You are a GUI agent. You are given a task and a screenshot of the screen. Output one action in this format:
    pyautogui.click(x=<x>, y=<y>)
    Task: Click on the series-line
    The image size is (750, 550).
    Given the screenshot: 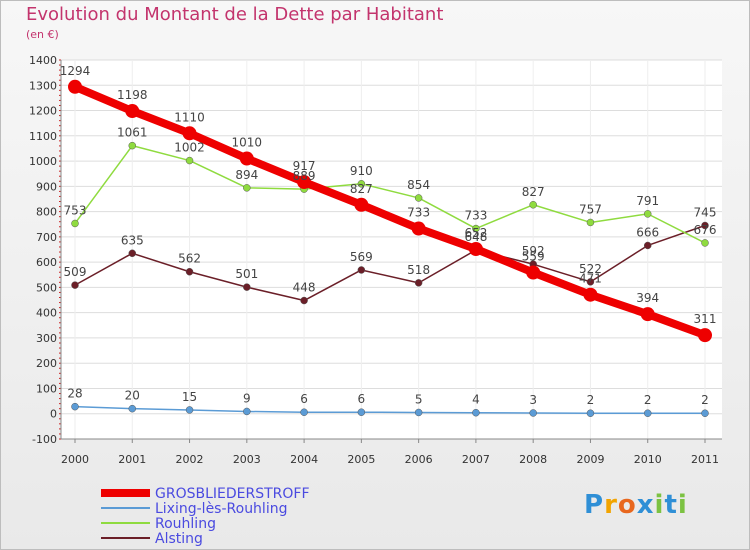 What is the action you would take?
    pyautogui.click(x=389, y=409)
    